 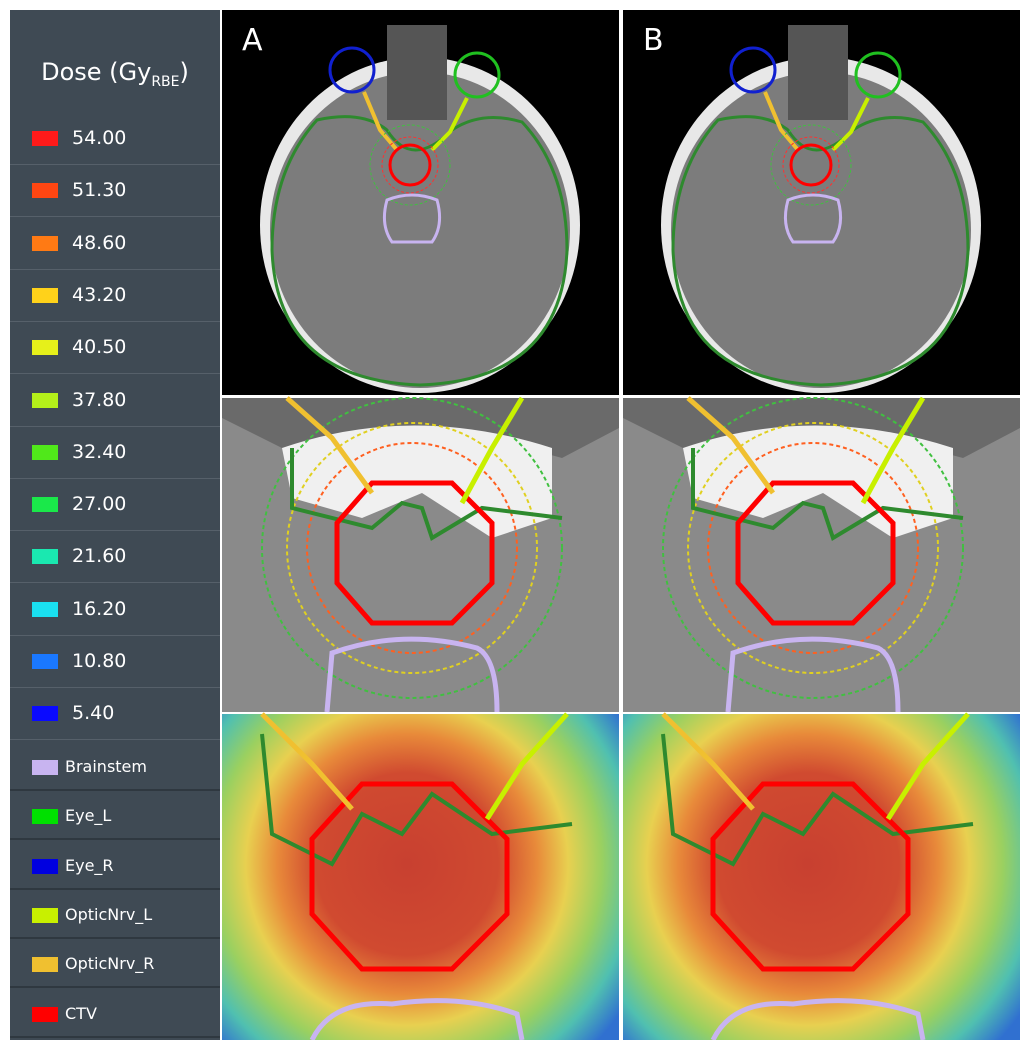 I want to click on dose-row: 10.80, so click(x=115, y=662).